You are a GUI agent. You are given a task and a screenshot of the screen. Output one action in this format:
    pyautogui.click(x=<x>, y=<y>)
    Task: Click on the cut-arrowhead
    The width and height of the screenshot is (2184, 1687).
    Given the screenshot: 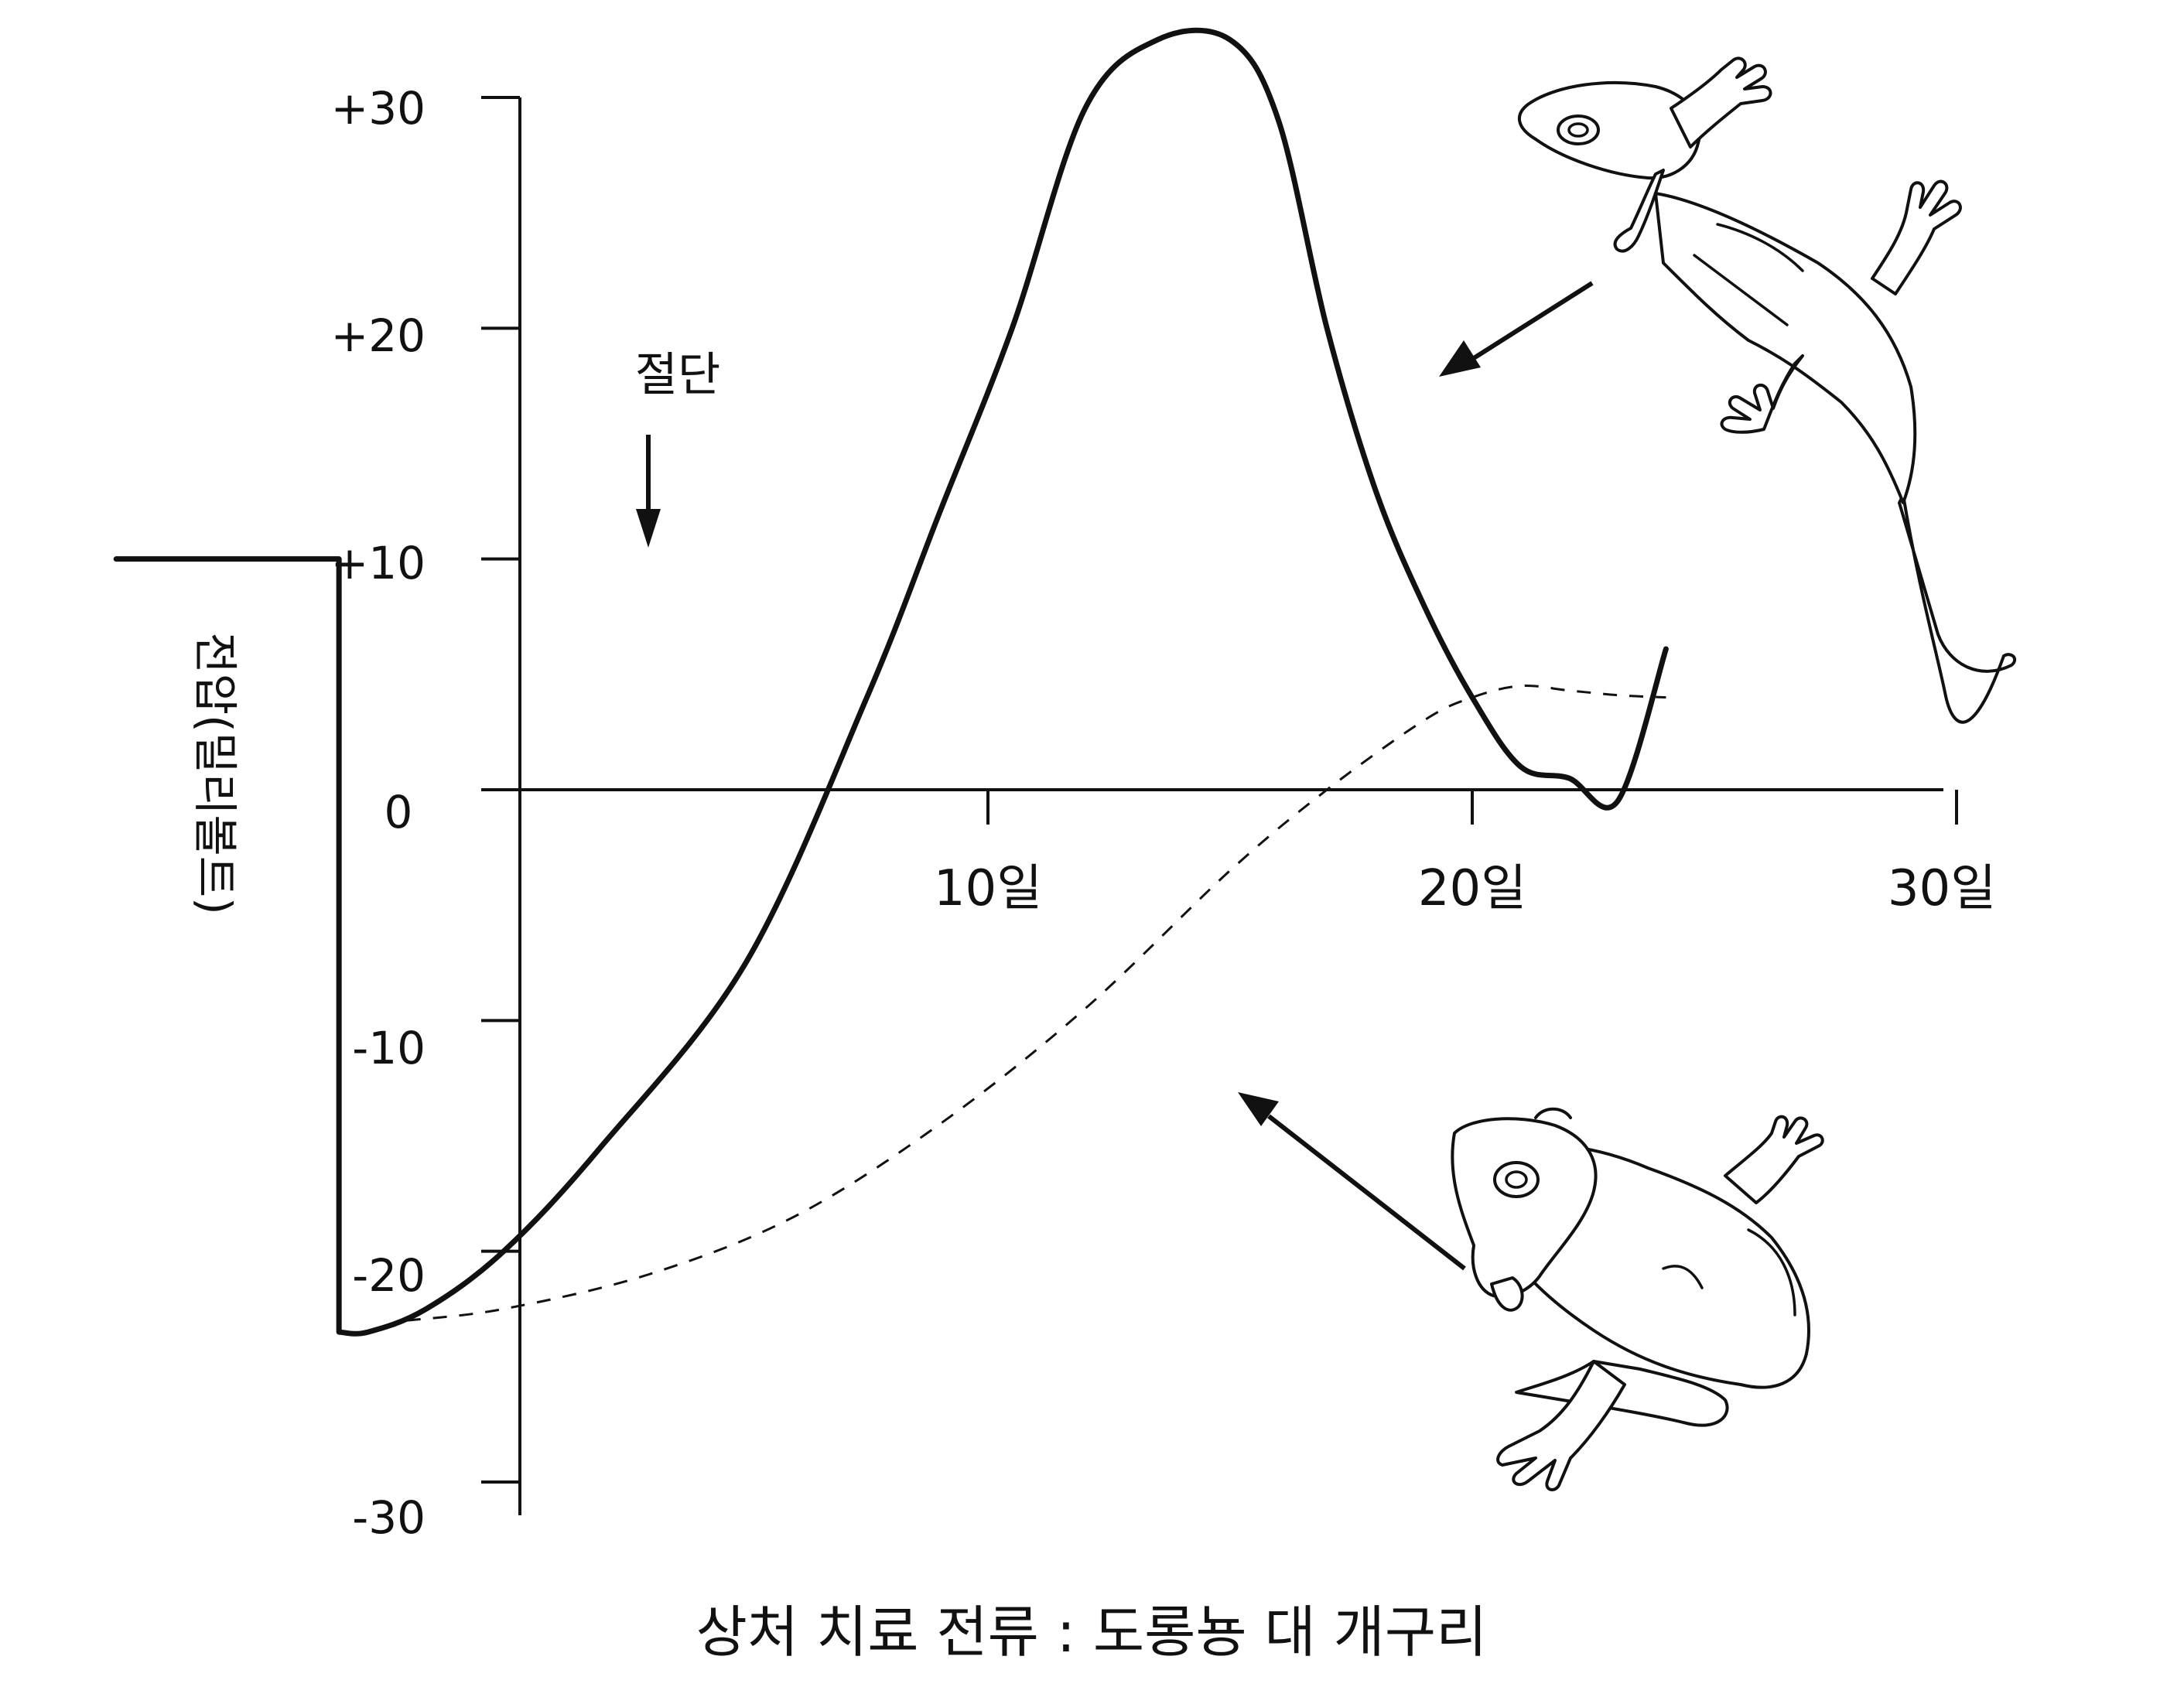 What is the action you would take?
    pyautogui.click(x=648, y=528)
    